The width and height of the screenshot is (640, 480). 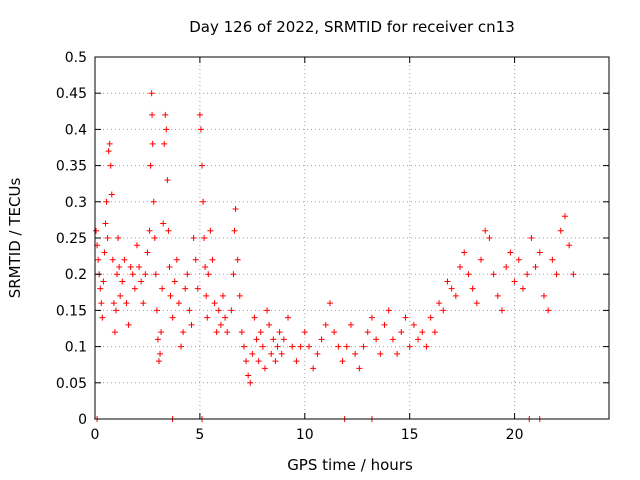 I want to click on y-tick-label: 0.35, so click(x=71, y=167).